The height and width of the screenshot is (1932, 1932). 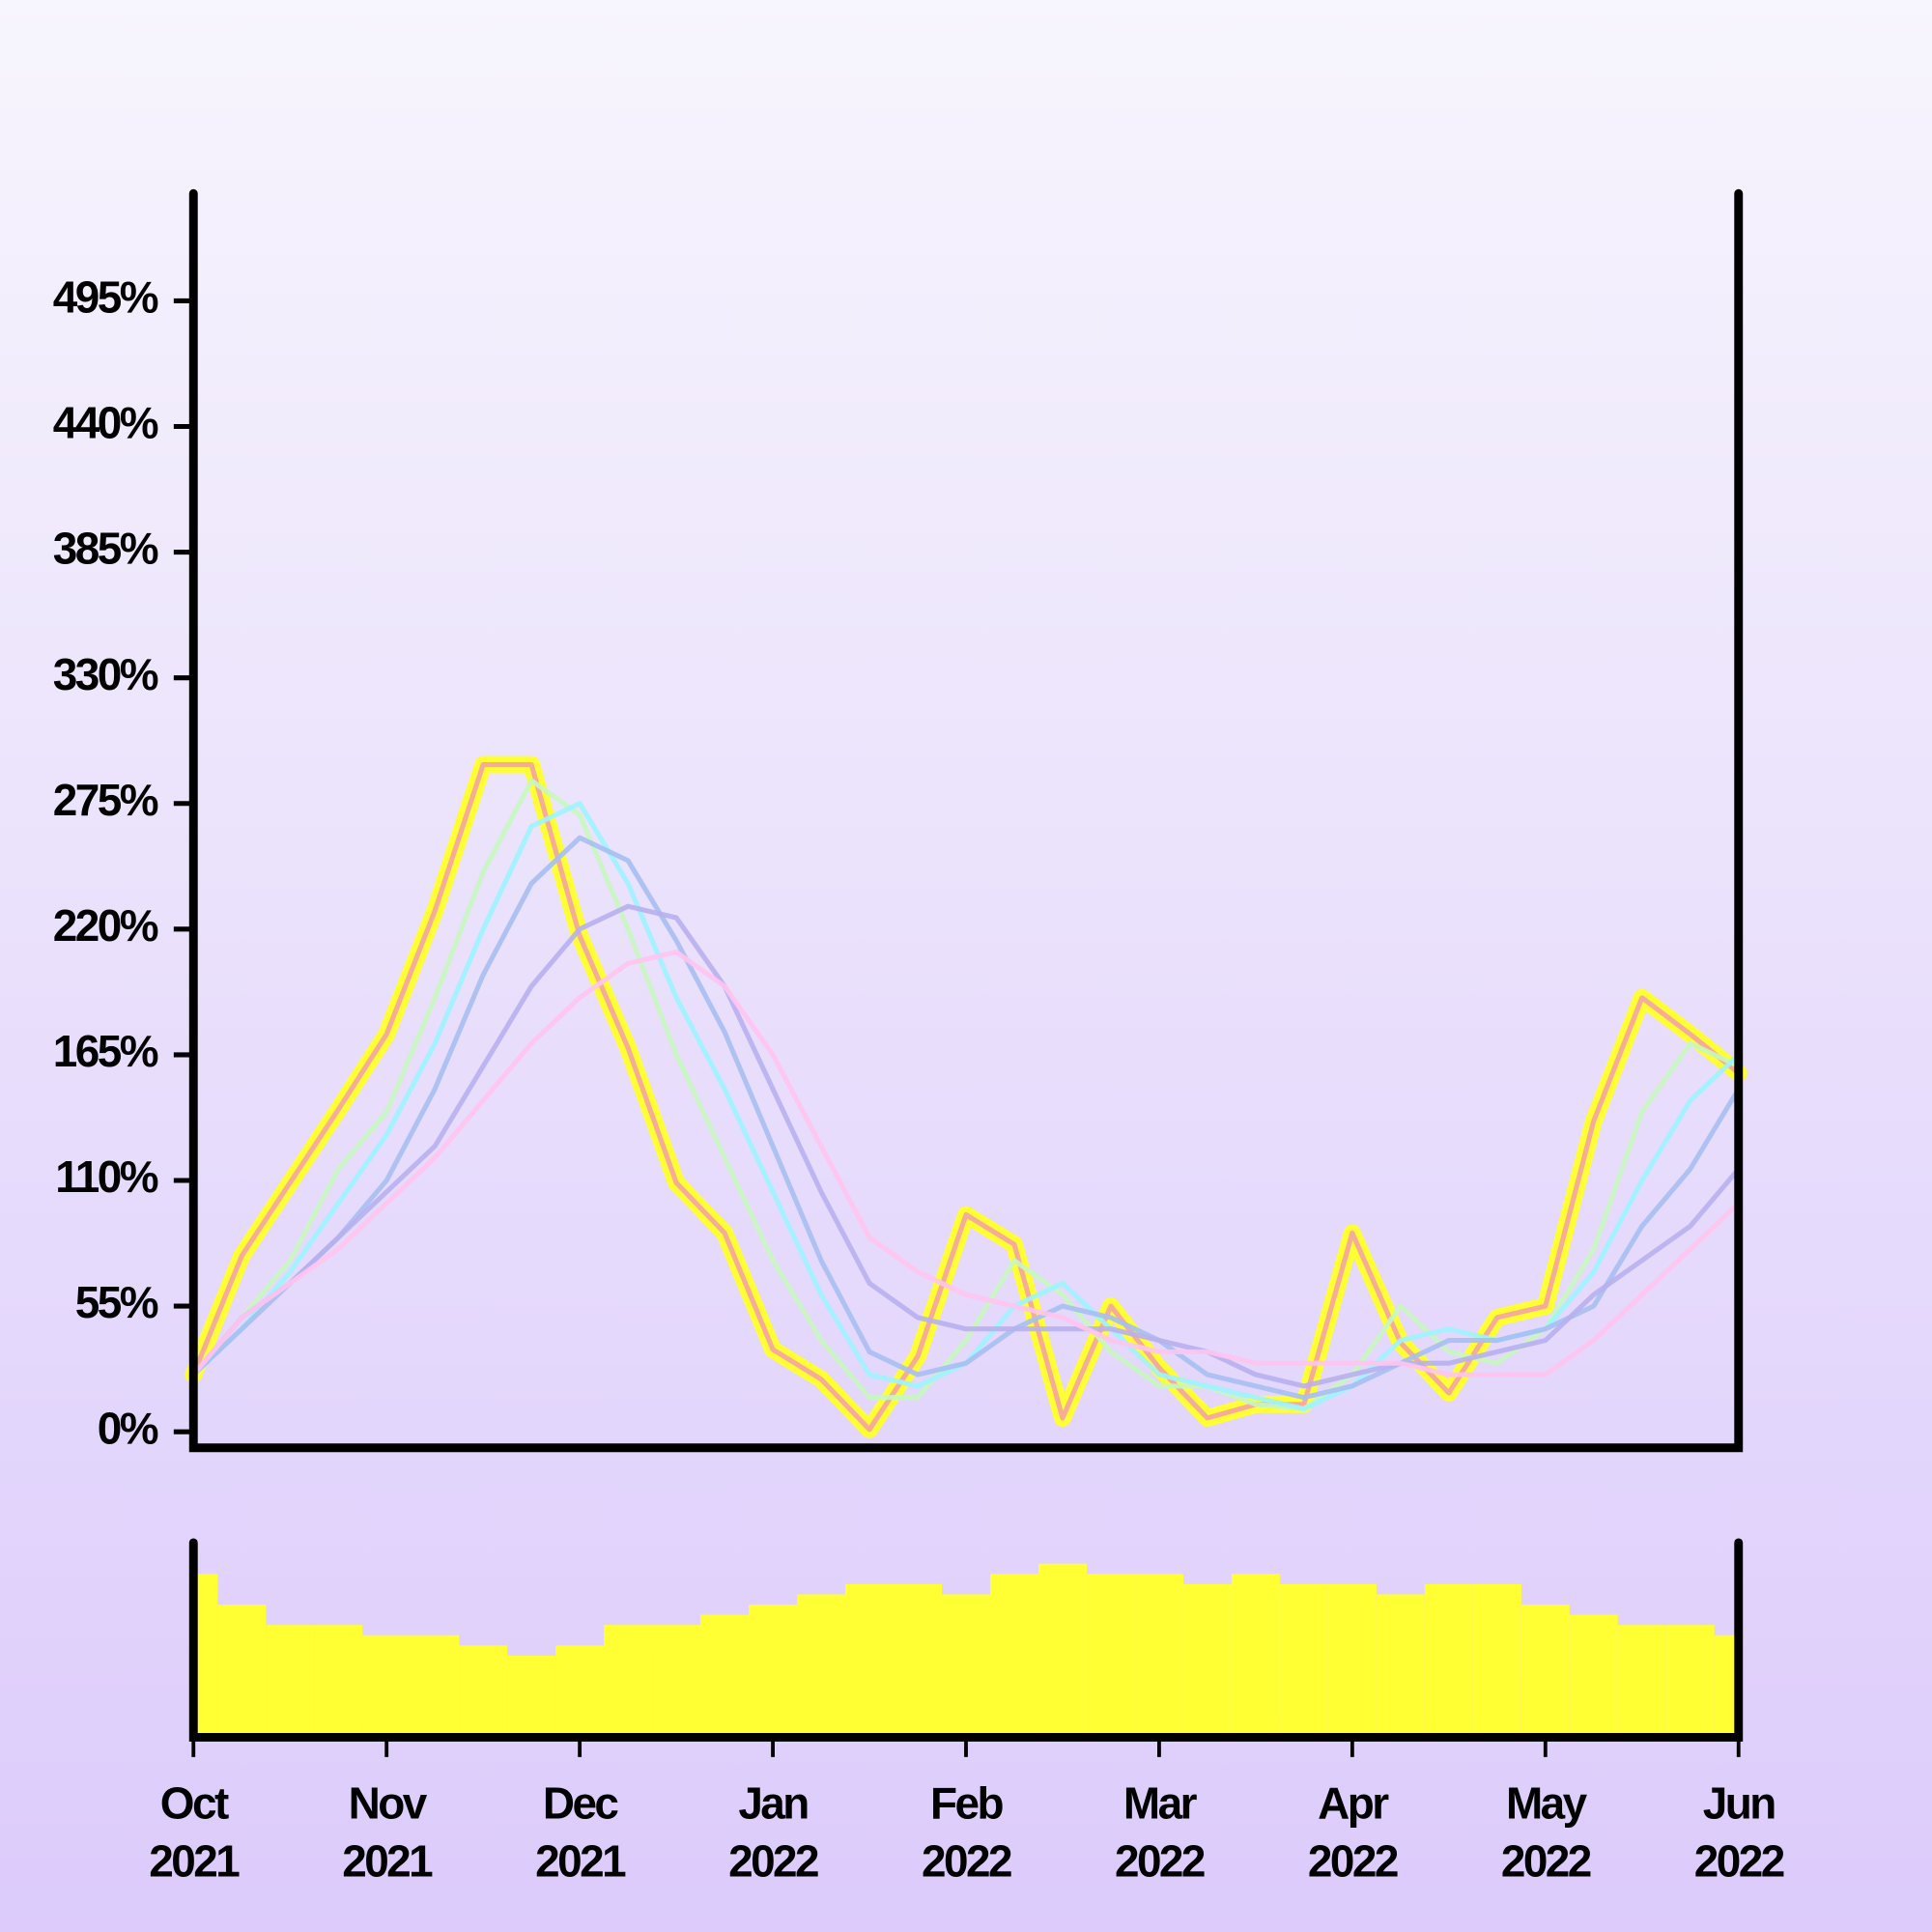 I want to click on x-tick-label: Apr 2022, so click(x=1353, y=1832).